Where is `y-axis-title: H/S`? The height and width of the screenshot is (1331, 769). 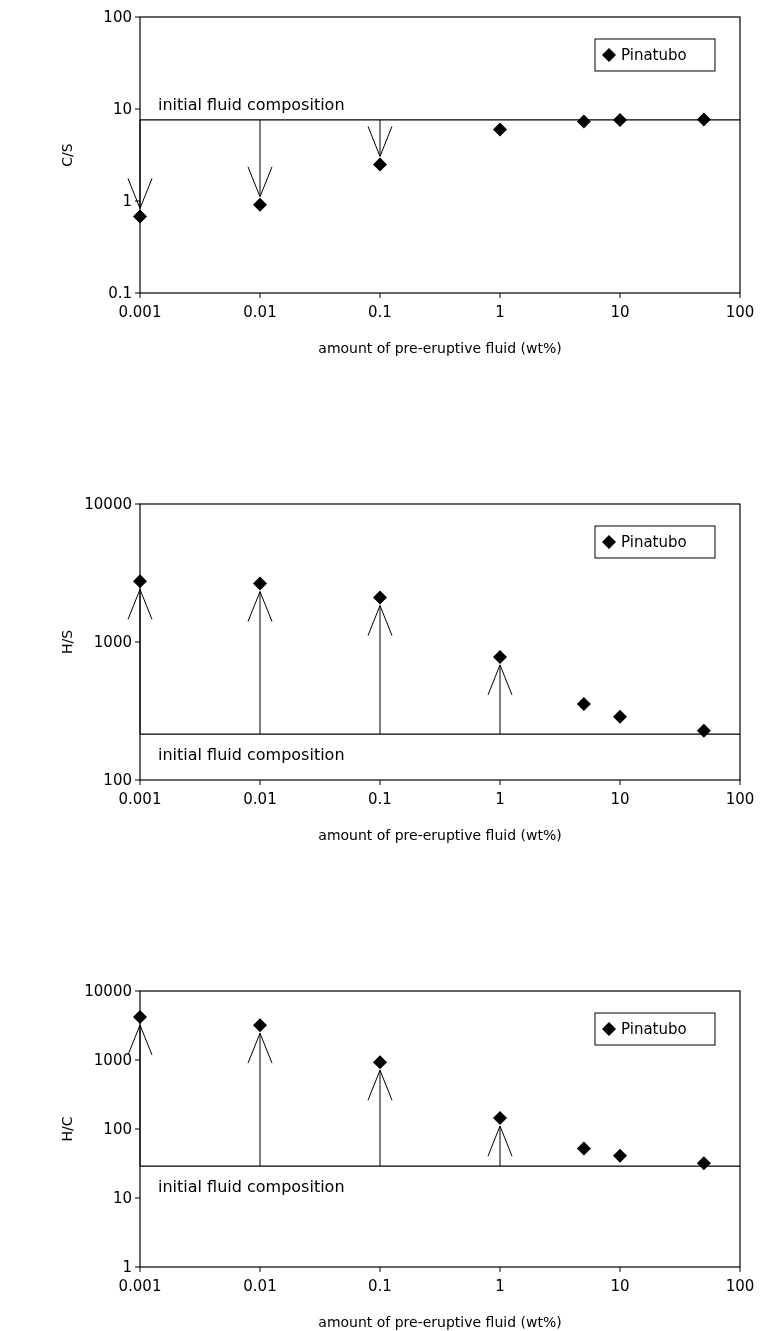 y-axis-title: H/S is located at coordinates (67, 642).